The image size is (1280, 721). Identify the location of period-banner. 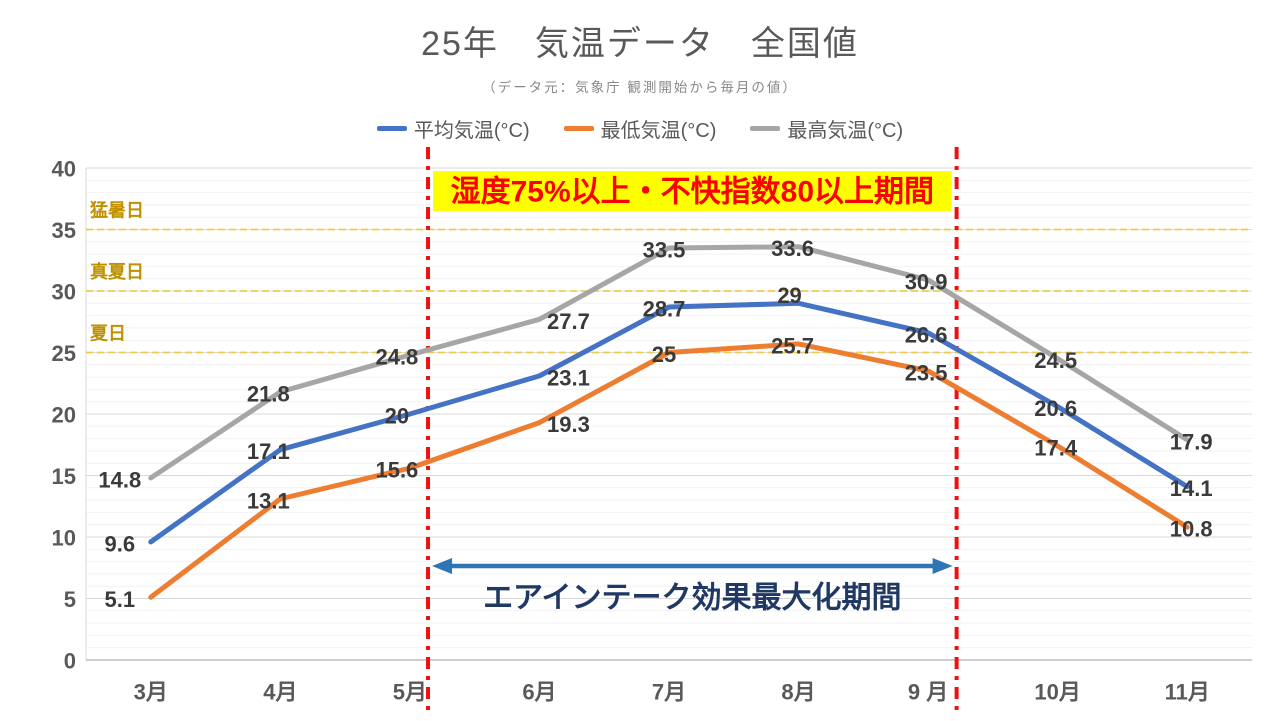
(692, 191).